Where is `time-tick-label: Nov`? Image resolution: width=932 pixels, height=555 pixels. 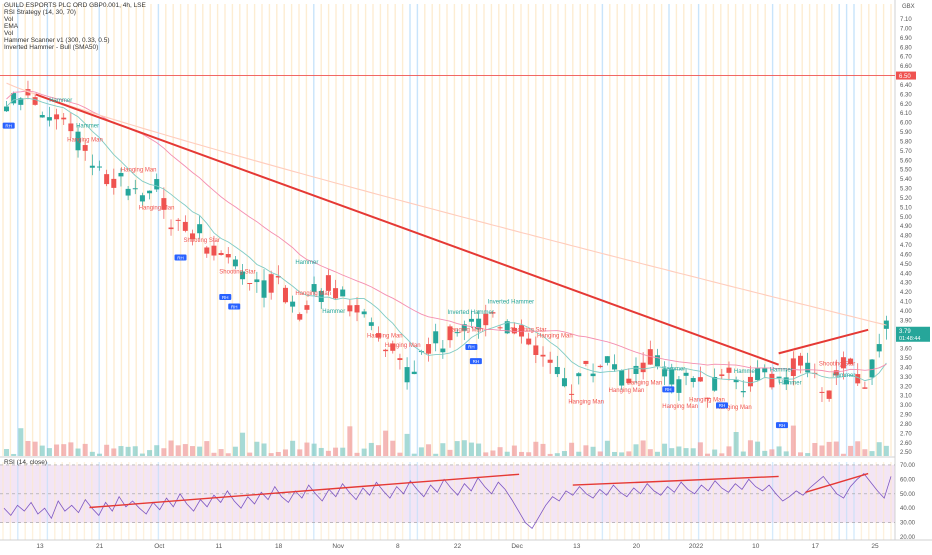 time-tick-label: Nov is located at coordinates (338, 546).